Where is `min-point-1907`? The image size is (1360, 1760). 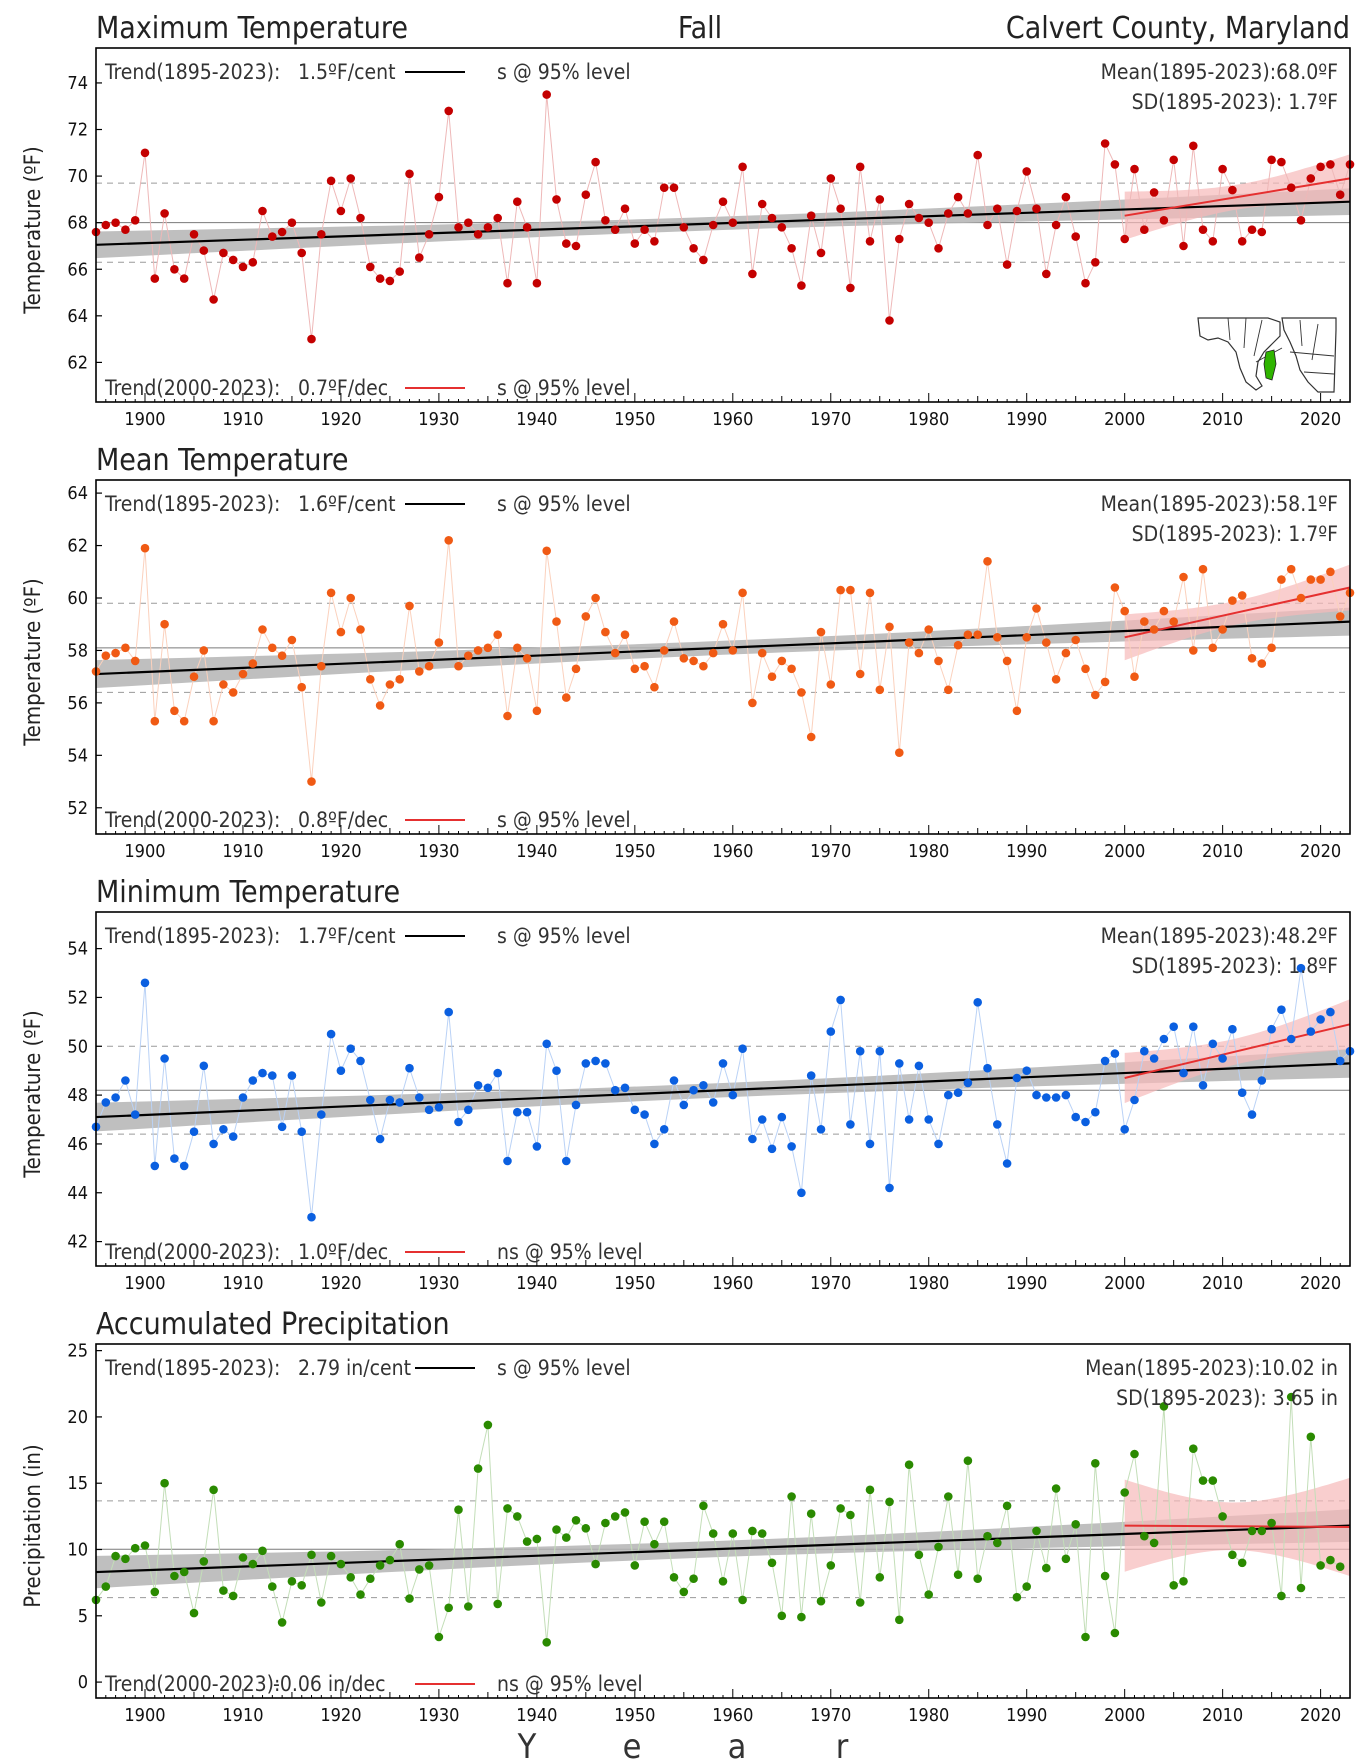
min-point-1907 is located at coordinates (213, 1144).